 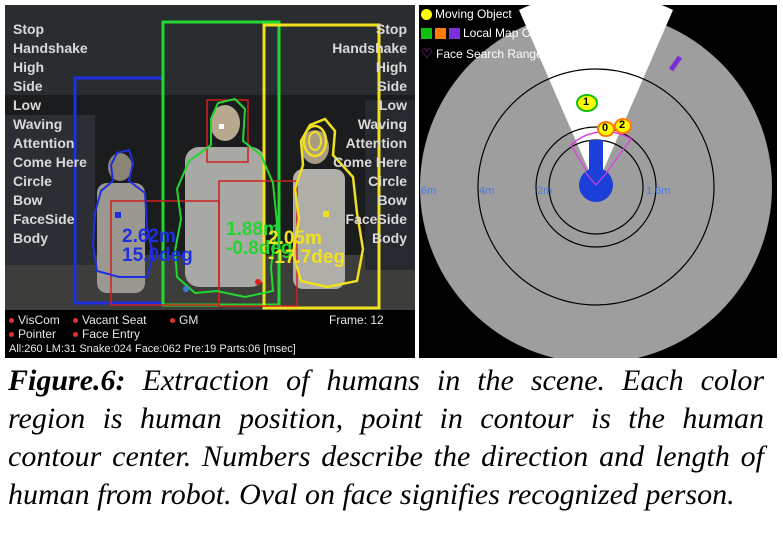 I want to click on gm-indicator, so click(x=172, y=321).